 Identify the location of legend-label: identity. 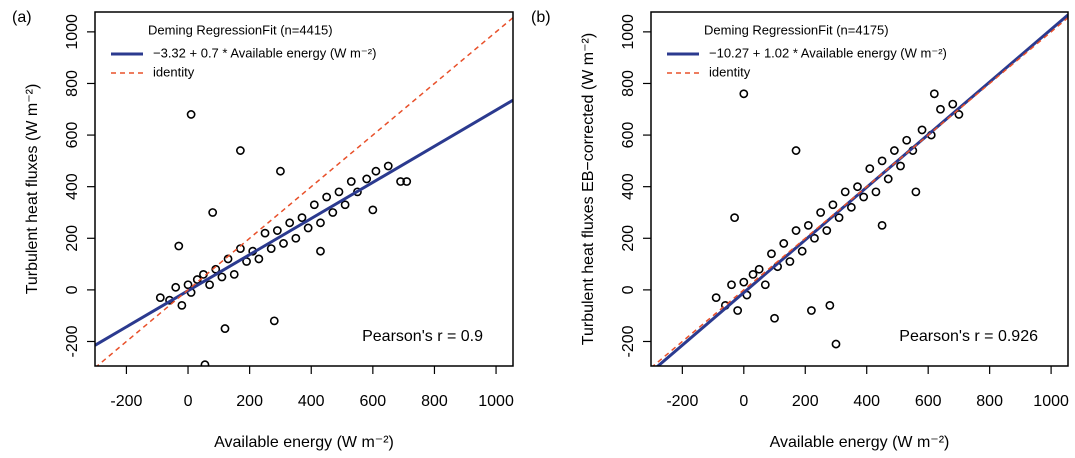
(174, 71).